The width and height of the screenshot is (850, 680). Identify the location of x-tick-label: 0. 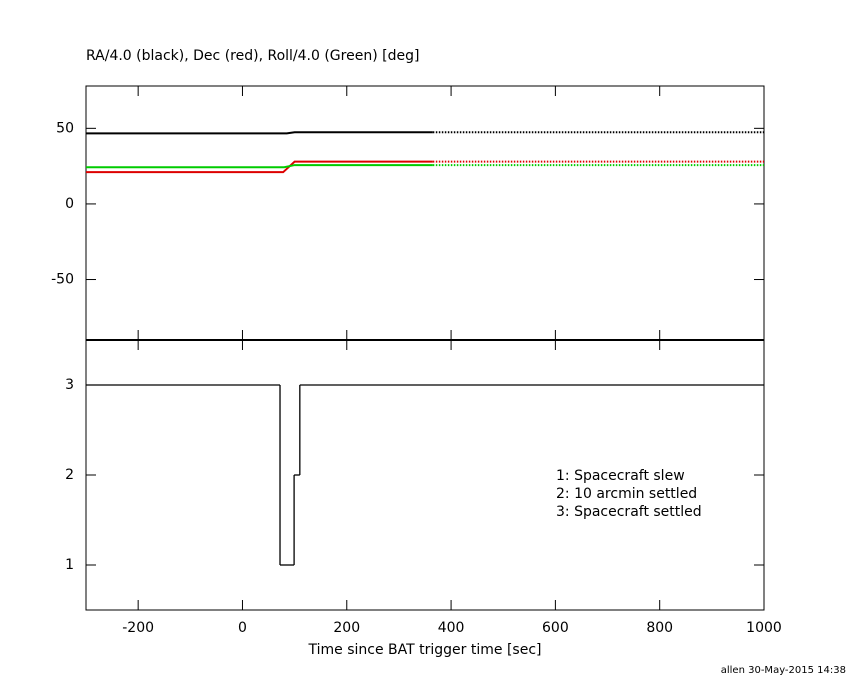
(242, 628).